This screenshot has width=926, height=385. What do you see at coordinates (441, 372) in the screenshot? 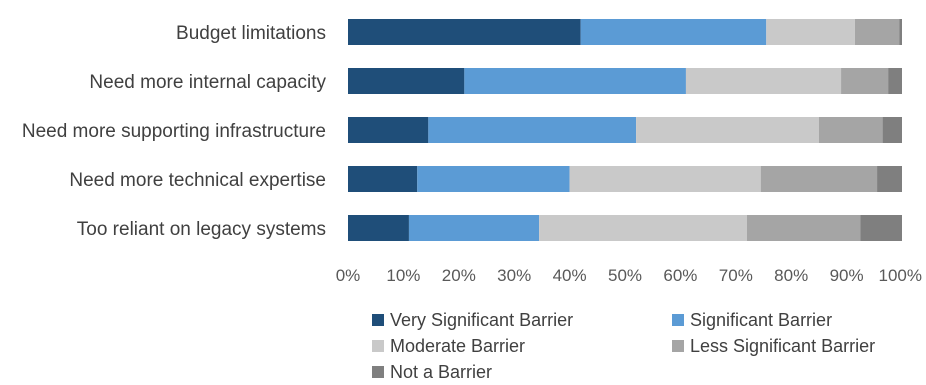
I see `legend-label: Not a Barrier` at bounding box center [441, 372].